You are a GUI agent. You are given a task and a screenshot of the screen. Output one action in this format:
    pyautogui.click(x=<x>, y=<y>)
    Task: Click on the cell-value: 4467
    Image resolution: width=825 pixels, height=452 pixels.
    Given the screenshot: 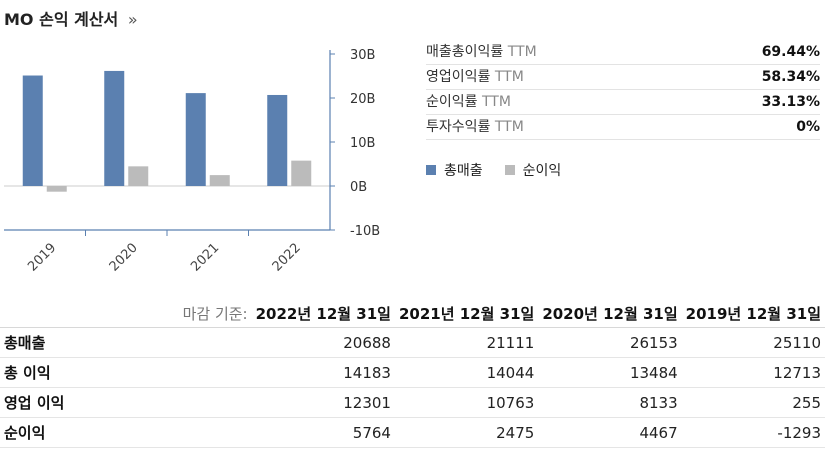 What is the action you would take?
    pyautogui.click(x=610, y=432)
    